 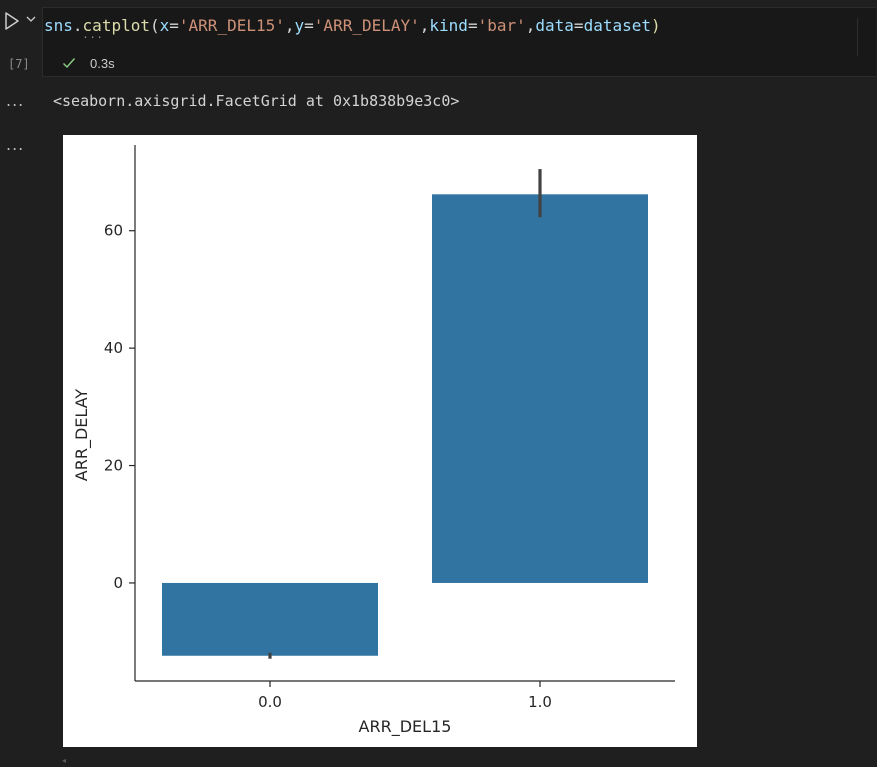 What do you see at coordinates (231, 25) in the screenshot?
I see `code-token-value-x: 'ARR_DEL15'` at bounding box center [231, 25].